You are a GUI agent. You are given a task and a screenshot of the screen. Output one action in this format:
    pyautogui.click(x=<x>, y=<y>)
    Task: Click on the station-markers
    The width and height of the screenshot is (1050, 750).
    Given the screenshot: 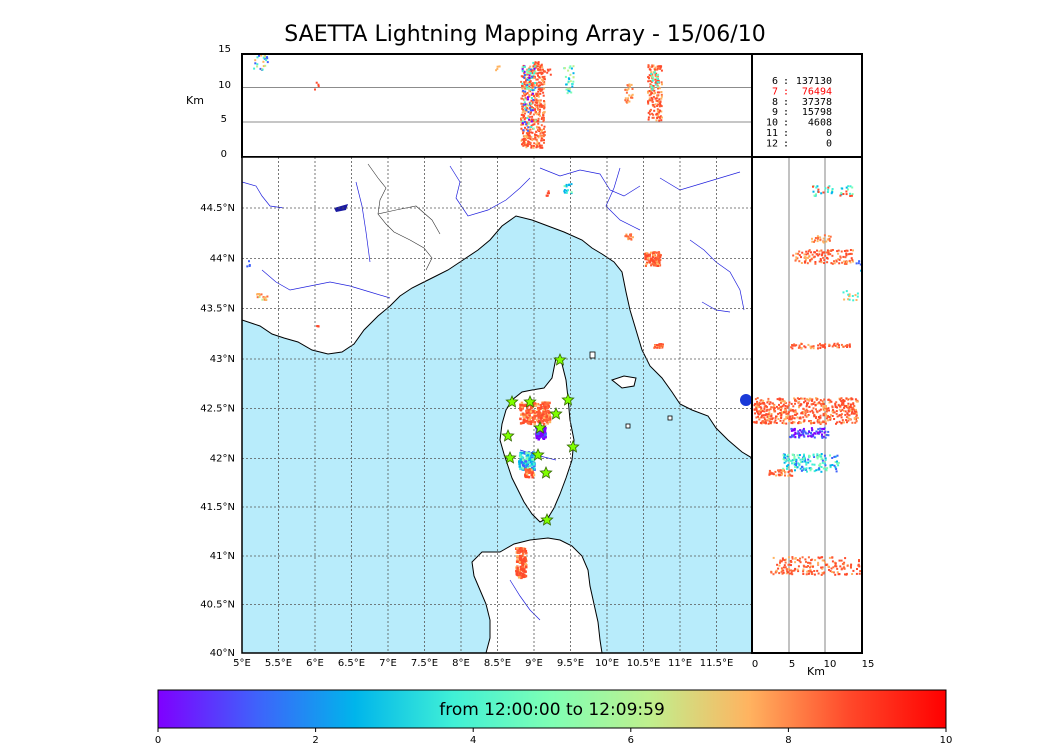 What is the action you would take?
    pyautogui.click(x=540, y=439)
    